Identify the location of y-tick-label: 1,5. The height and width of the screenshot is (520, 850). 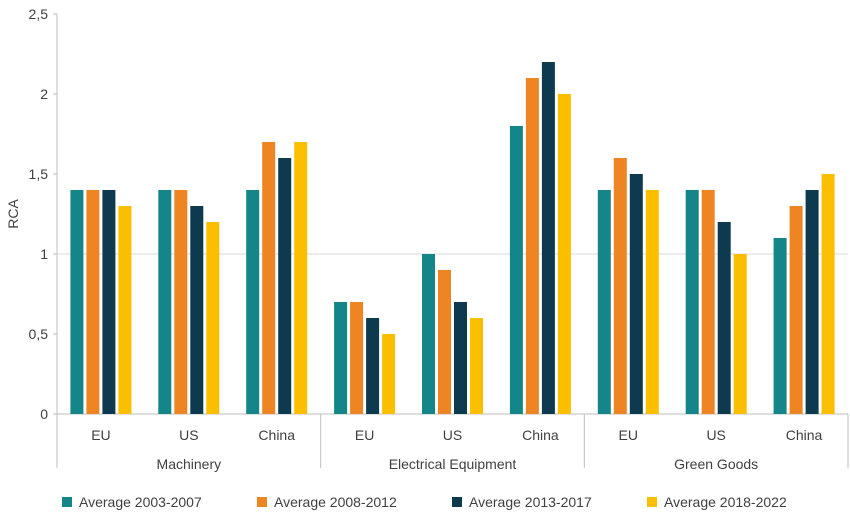
(39, 174).